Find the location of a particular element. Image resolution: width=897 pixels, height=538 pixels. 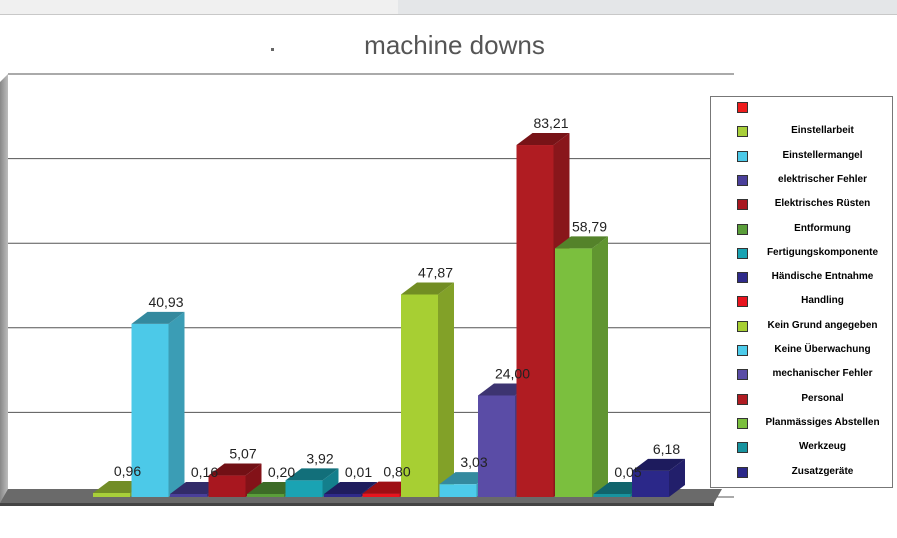

legend-item: Handling is located at coordinates (802, 302).